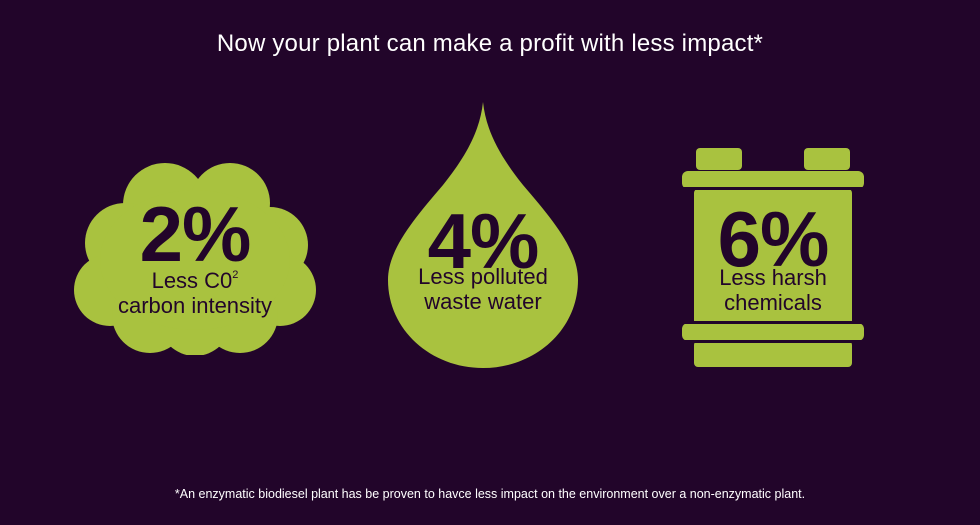 This screenshot has width=980, height=525. What do you see at coordinates (773, 277) in the screenshot?
I see `stat-line1: Less harsh` at bounding box center [773, 277].